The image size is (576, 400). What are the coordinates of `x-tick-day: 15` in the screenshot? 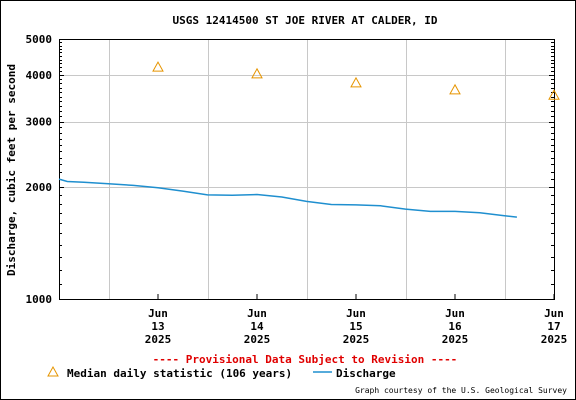 It's located at (355, 326).